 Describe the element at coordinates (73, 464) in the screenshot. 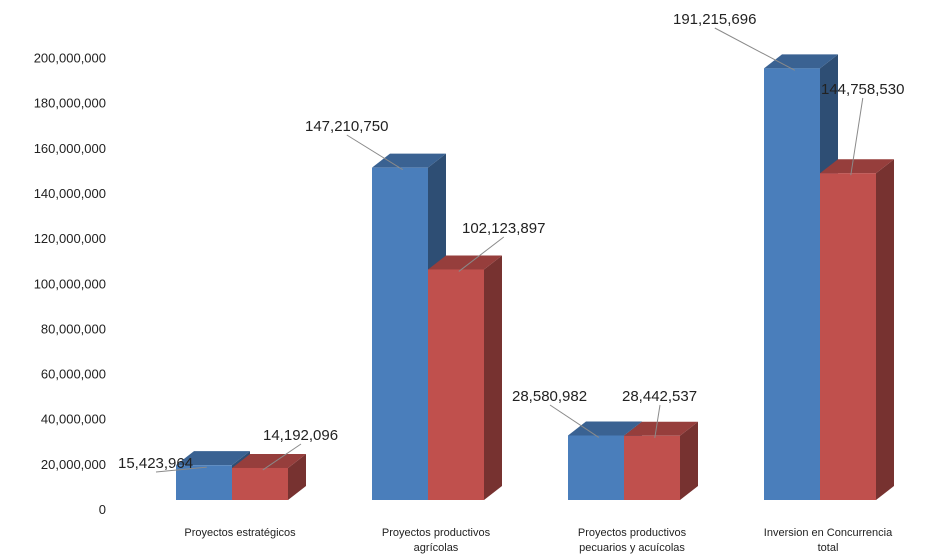

I see `y-tick-label: 20,000,000` at that location.